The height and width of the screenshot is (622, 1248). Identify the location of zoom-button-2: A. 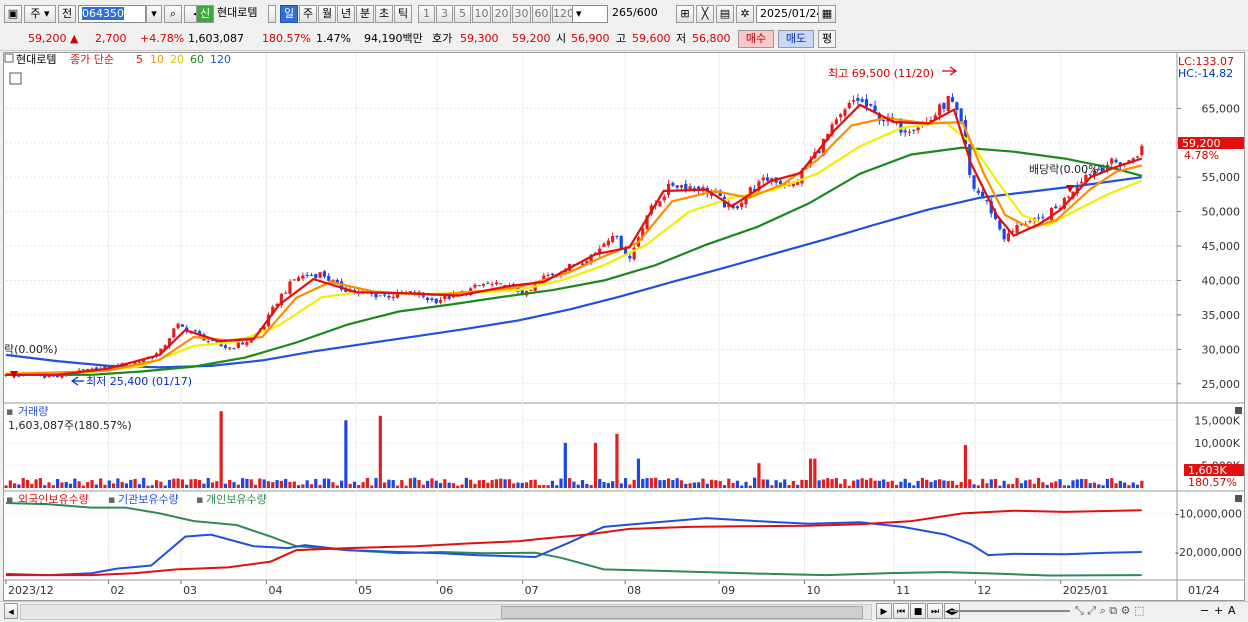
(1232, 610).